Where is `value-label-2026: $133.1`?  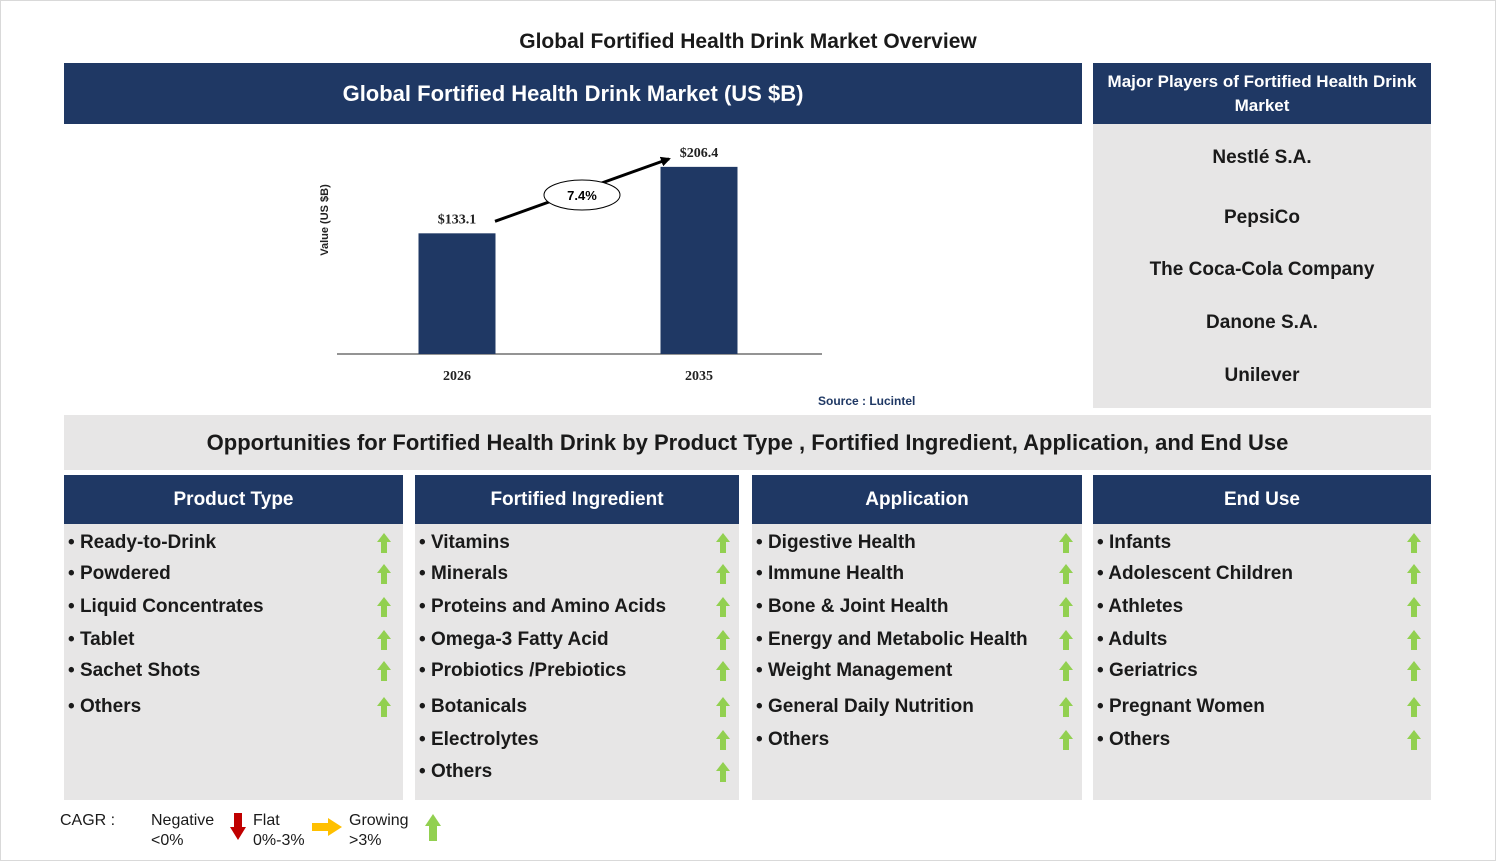
value-label-2026: $133.1 is located at coordinates (457, 219).